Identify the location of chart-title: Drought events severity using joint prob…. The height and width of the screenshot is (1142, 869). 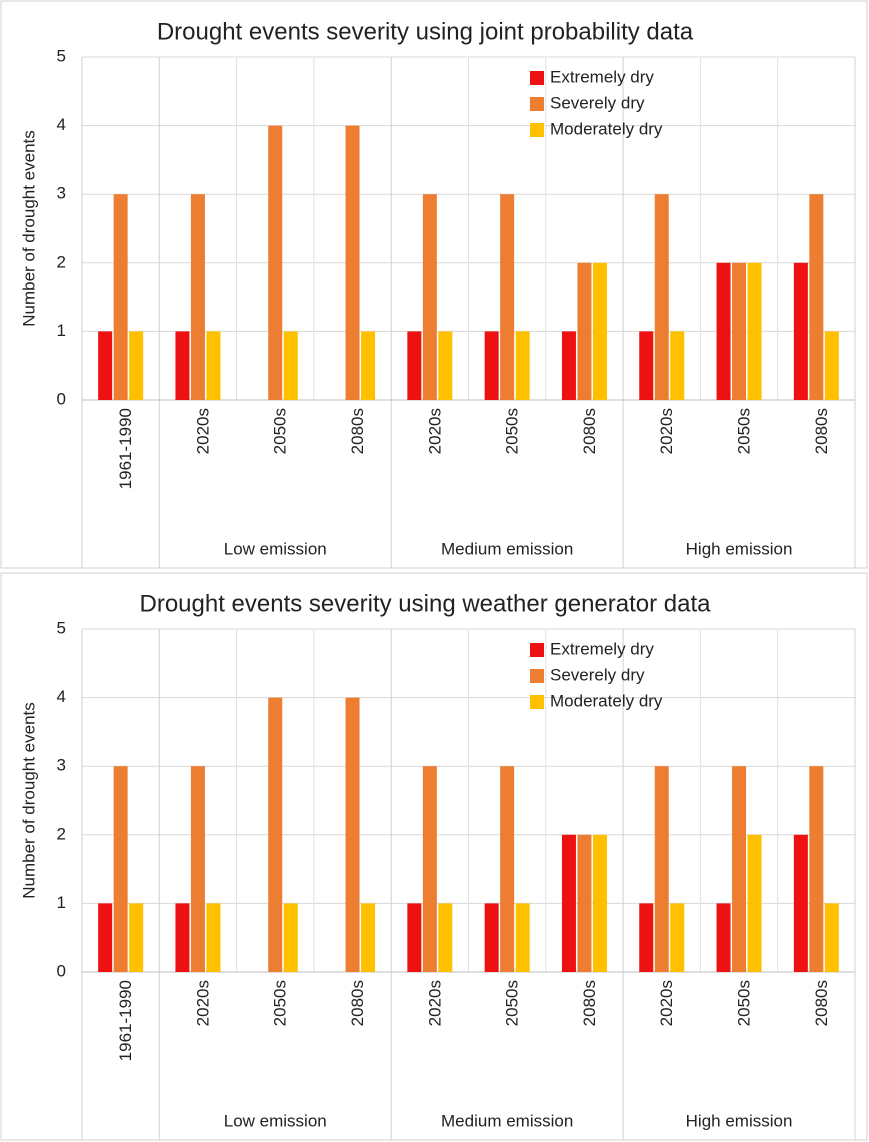
(425, 31).